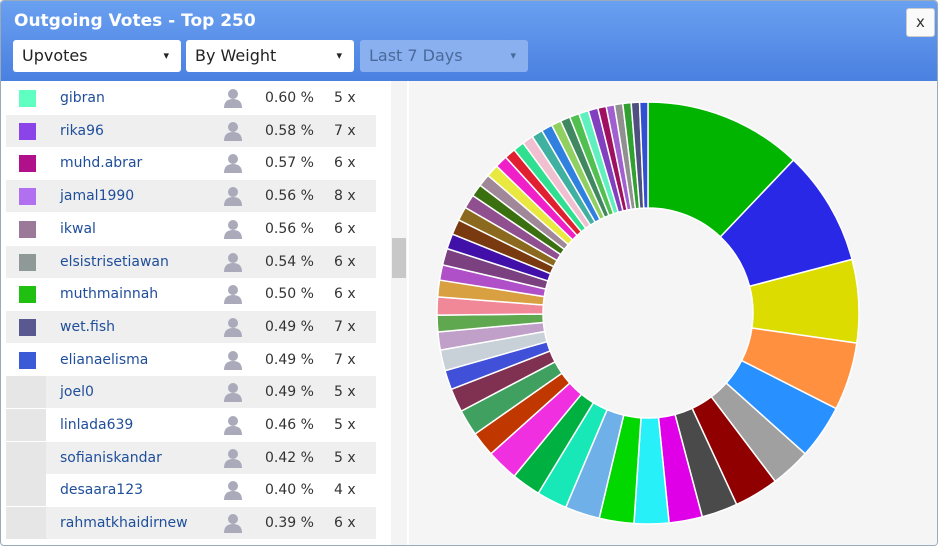 This screenshot has width=938, height=546. Describe the element at coordinates (191, 392) in the screenshot. I see `table-row: joel0 0.49 % 5 x` at that location.